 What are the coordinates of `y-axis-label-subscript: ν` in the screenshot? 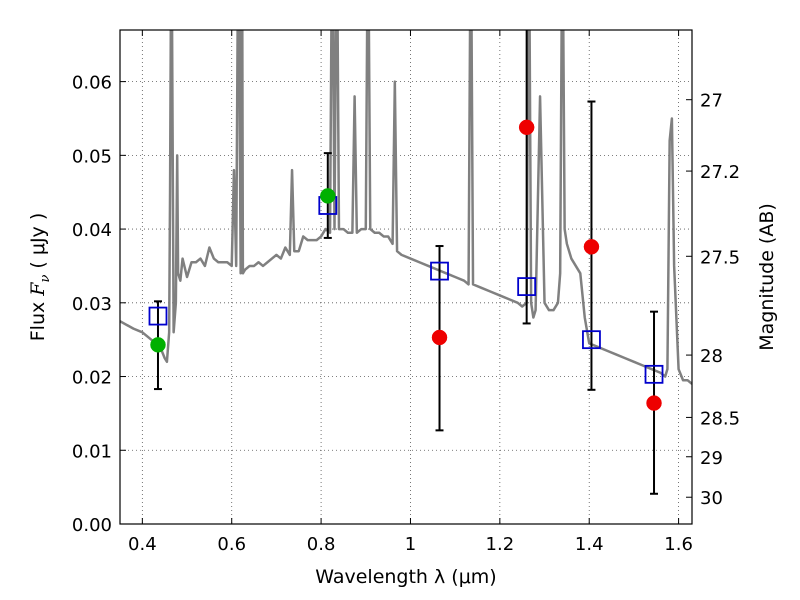 It's located at (45, 279).